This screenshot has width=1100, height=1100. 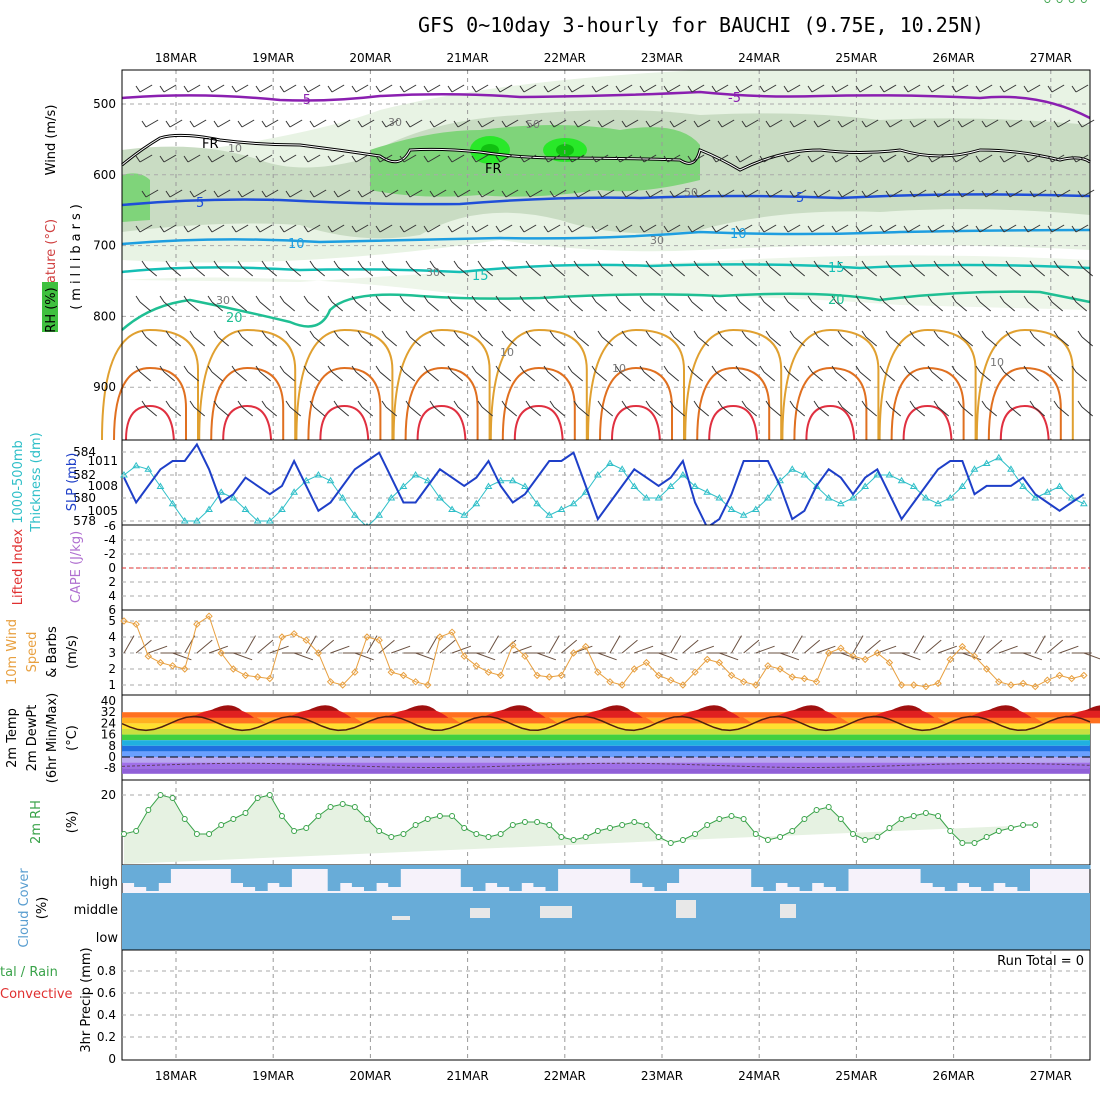 I want to click on thickness-tick-584: 584, so click(x=84, y=452).